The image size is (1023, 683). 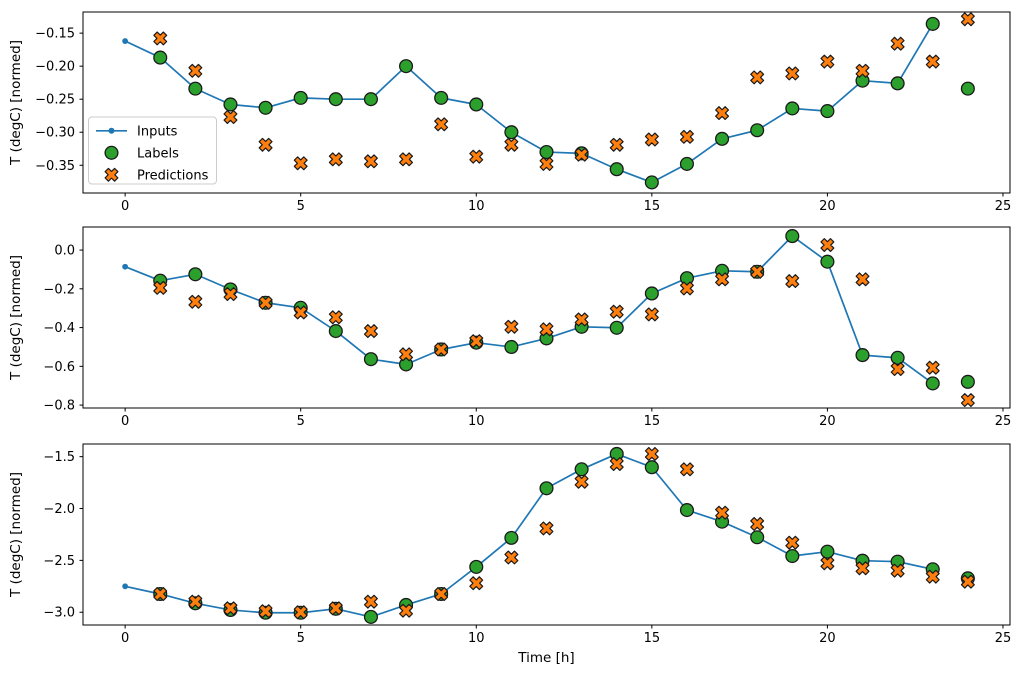 What do you see at coordinates (59, 406) in the screenshot?
I see `y-tick-label: −0.8` at bounding box center [59, 406].